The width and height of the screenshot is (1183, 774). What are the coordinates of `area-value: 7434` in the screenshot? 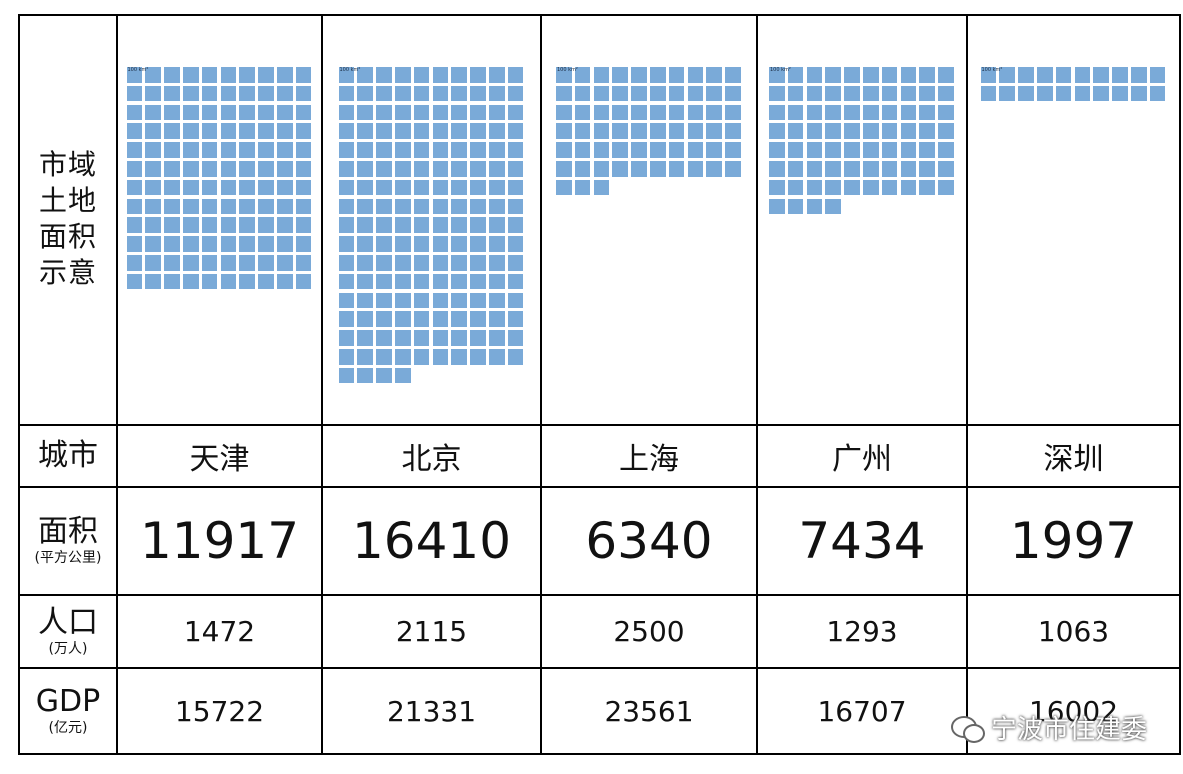 It's located at (862, 541).